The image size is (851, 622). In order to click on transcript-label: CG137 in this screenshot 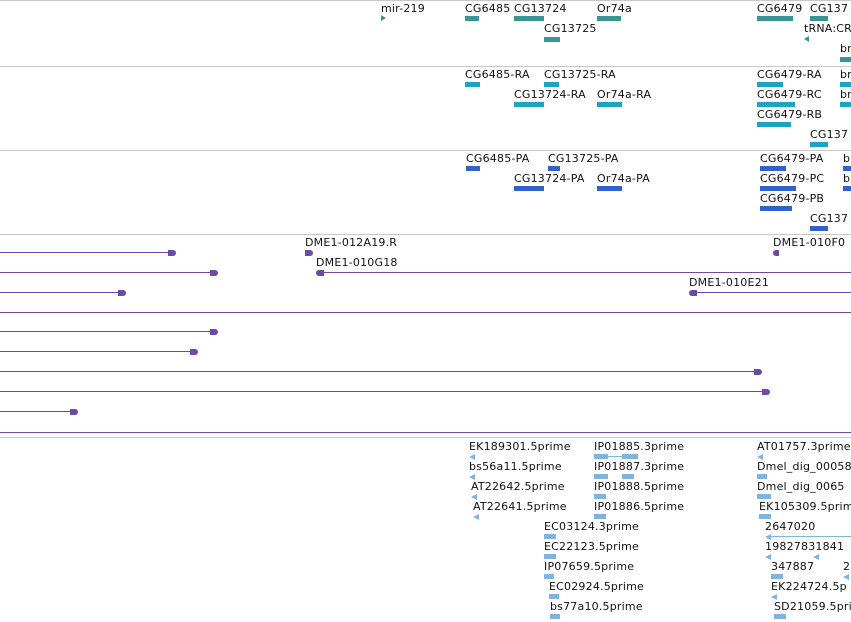, I will do `click(829, 134)`.